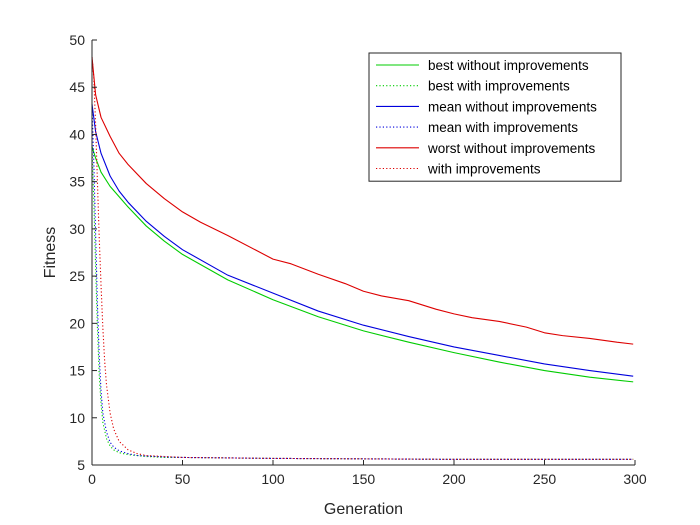 The width and height of the screenshot is (700, 525). I want to click on y-tick-label: 35, so click(77, 182).